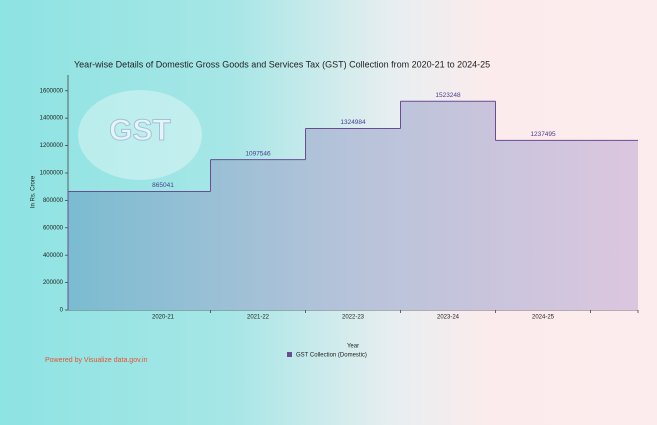  I want to click on y-tick-label: 600000, so click(53, 228).